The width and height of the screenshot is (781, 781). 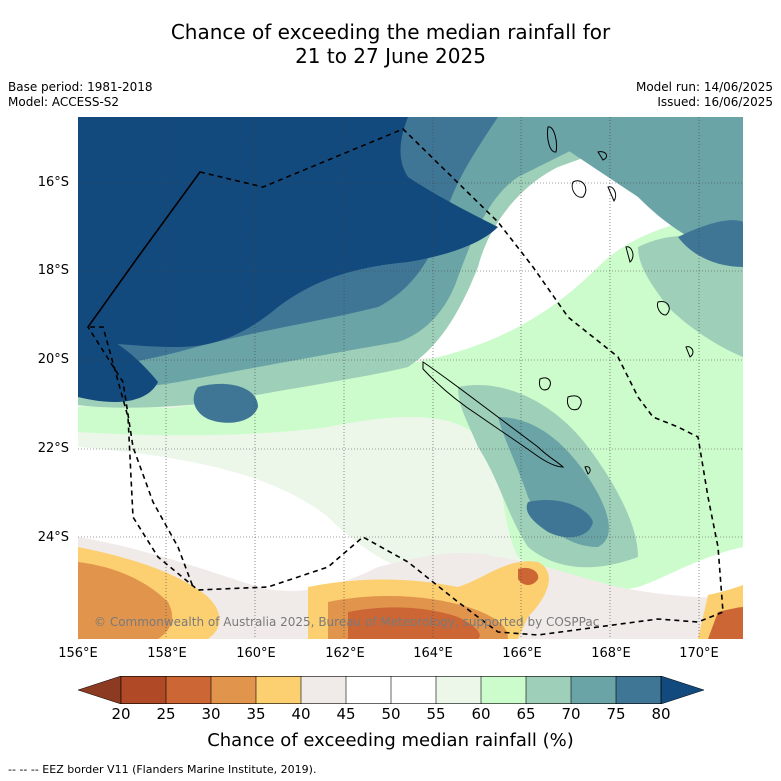 What do you see at coordinates (256, 714) in the screenshot?
I see `colorbar-tick-35: 35` at bounding box center [256, 714].